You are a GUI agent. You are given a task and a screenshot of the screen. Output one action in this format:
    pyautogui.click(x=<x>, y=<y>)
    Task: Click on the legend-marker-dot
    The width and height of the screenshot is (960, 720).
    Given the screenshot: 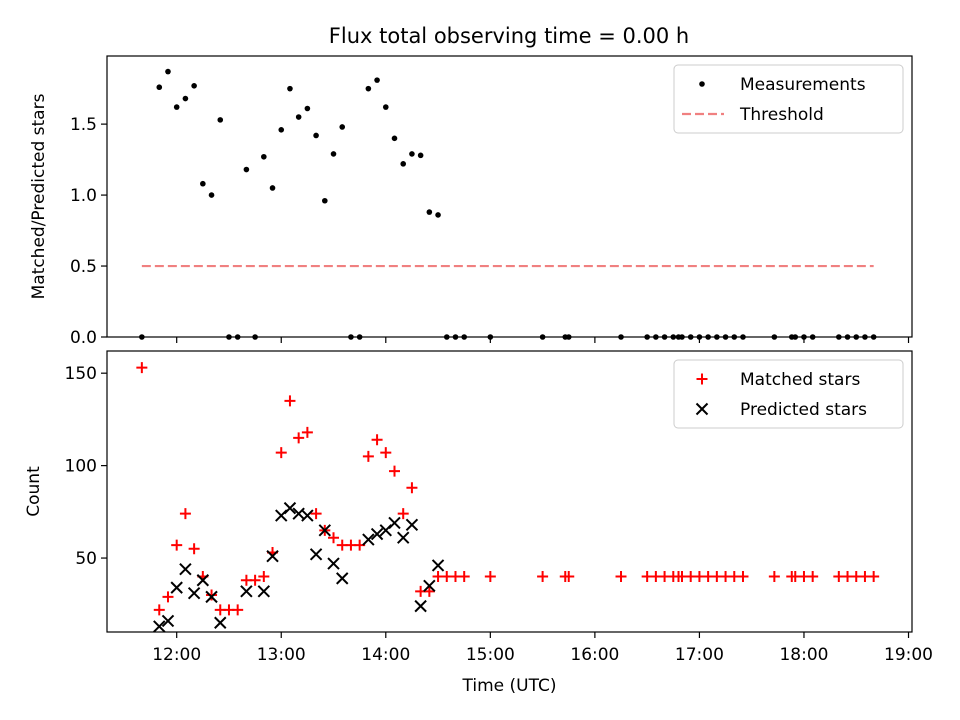 What is the action you would take?
    pyautogui.click(x=702, y=84)
    